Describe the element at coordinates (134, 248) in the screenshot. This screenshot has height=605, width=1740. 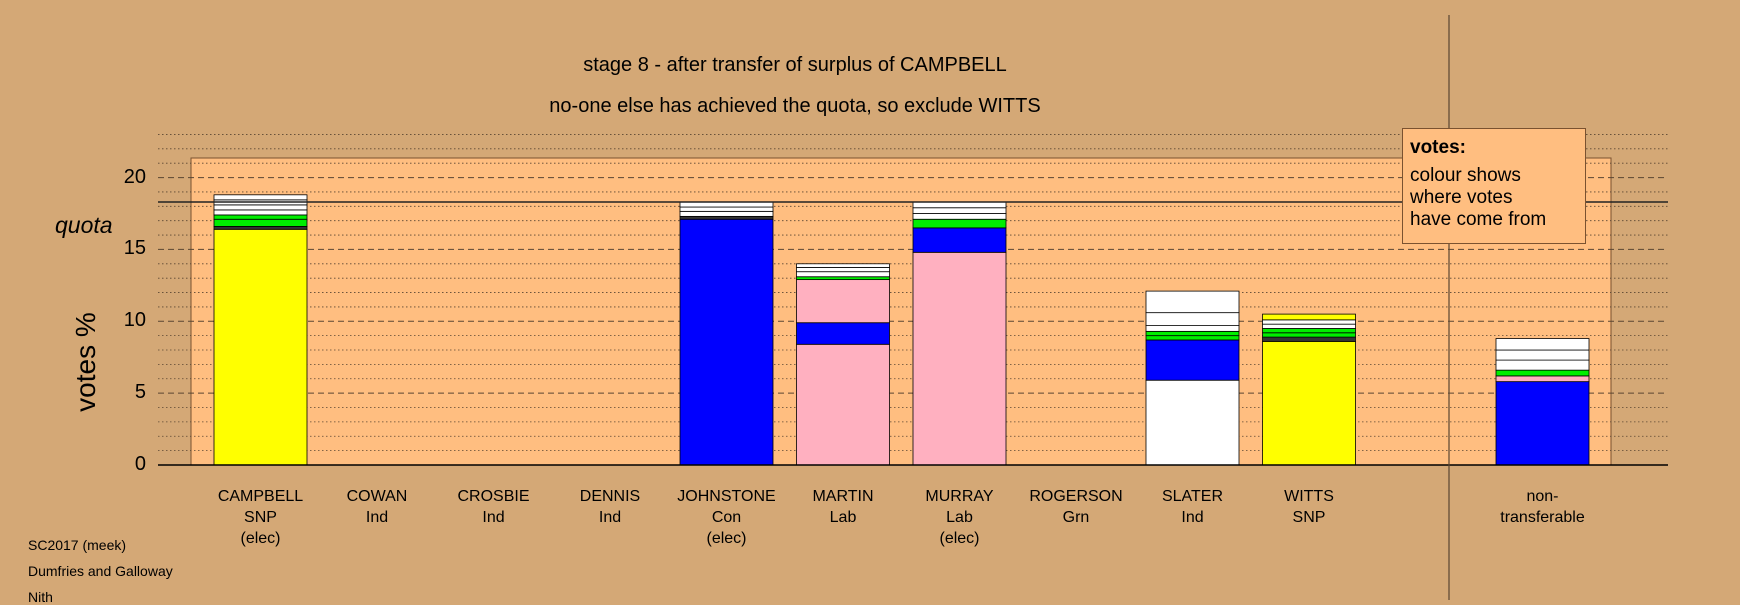
I see `y-tick-label: 15` at that location.